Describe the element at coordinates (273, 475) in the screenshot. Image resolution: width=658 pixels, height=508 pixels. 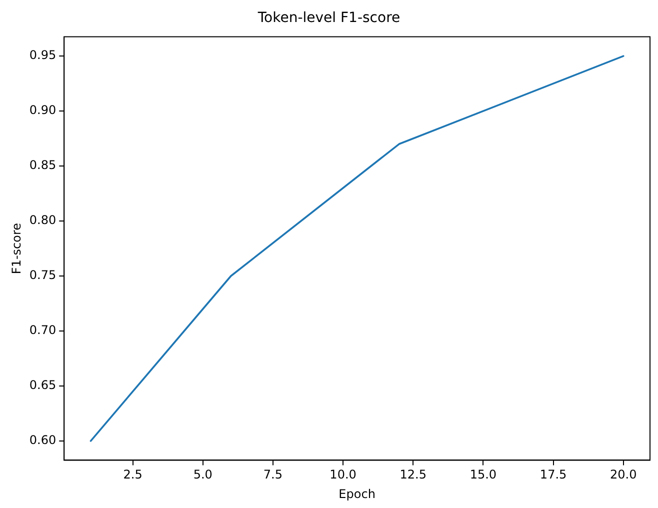
I see `x-tick-label: 7.5` at that location.